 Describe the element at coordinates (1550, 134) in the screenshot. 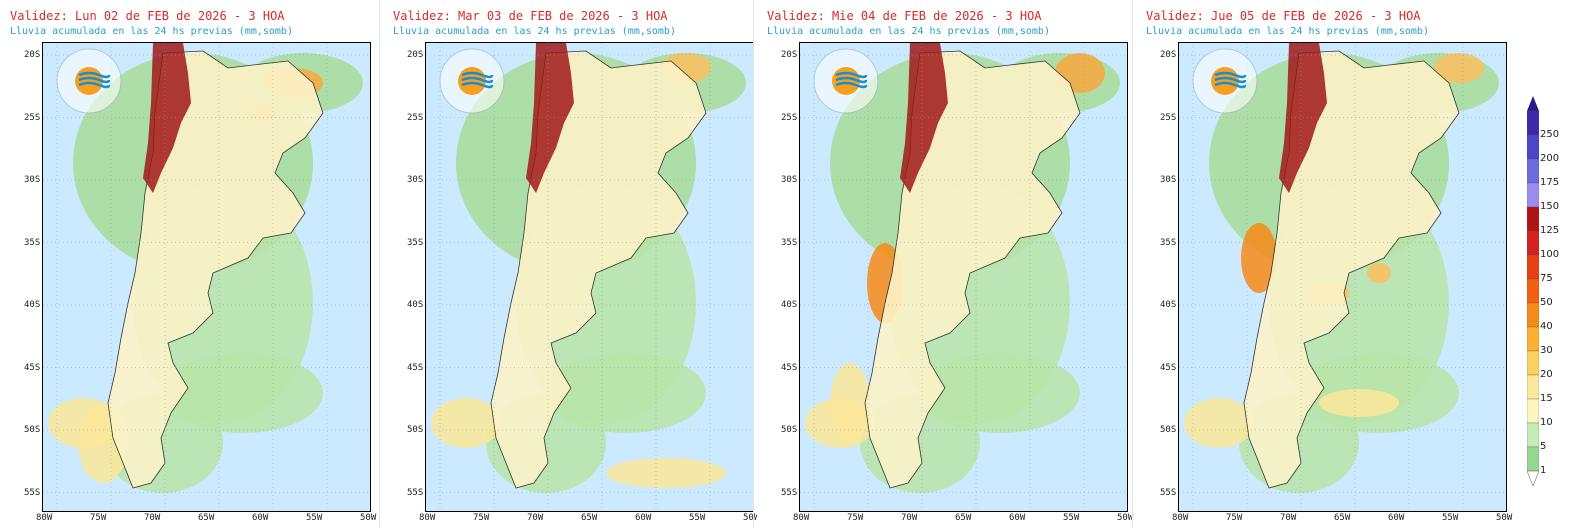

I see `colorbar-label: 250` at that location.